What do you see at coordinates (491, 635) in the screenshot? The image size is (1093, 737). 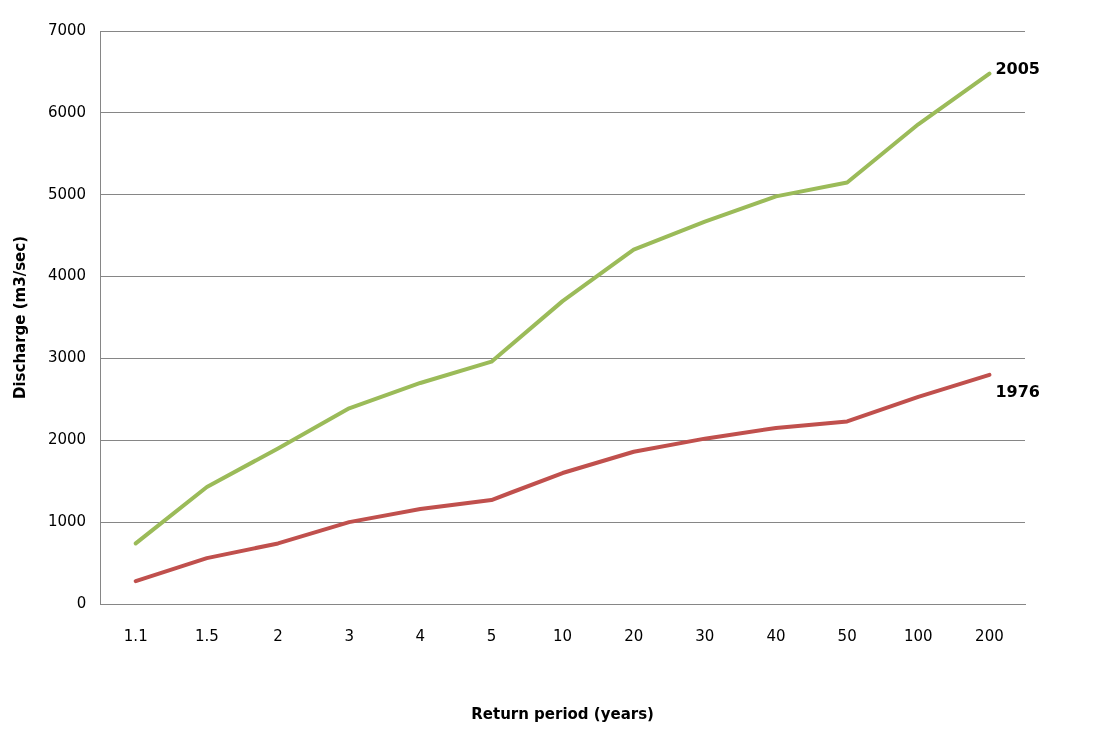 I see `x-tick-label: 5` at bounding box center [491, 635].